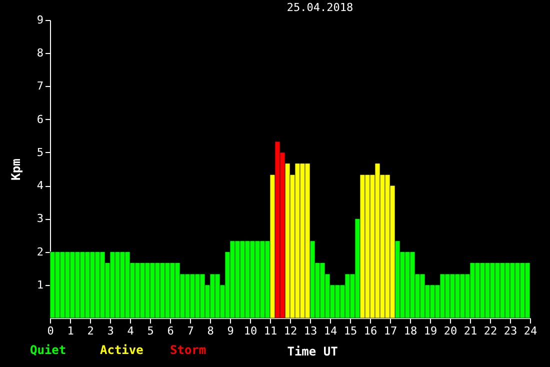 This screenshot has height=367, width=550. What do you see at coordinates (531, 331) in the screenshot?
I see `x-tick-label: 24` at bounding box center [531, 331].